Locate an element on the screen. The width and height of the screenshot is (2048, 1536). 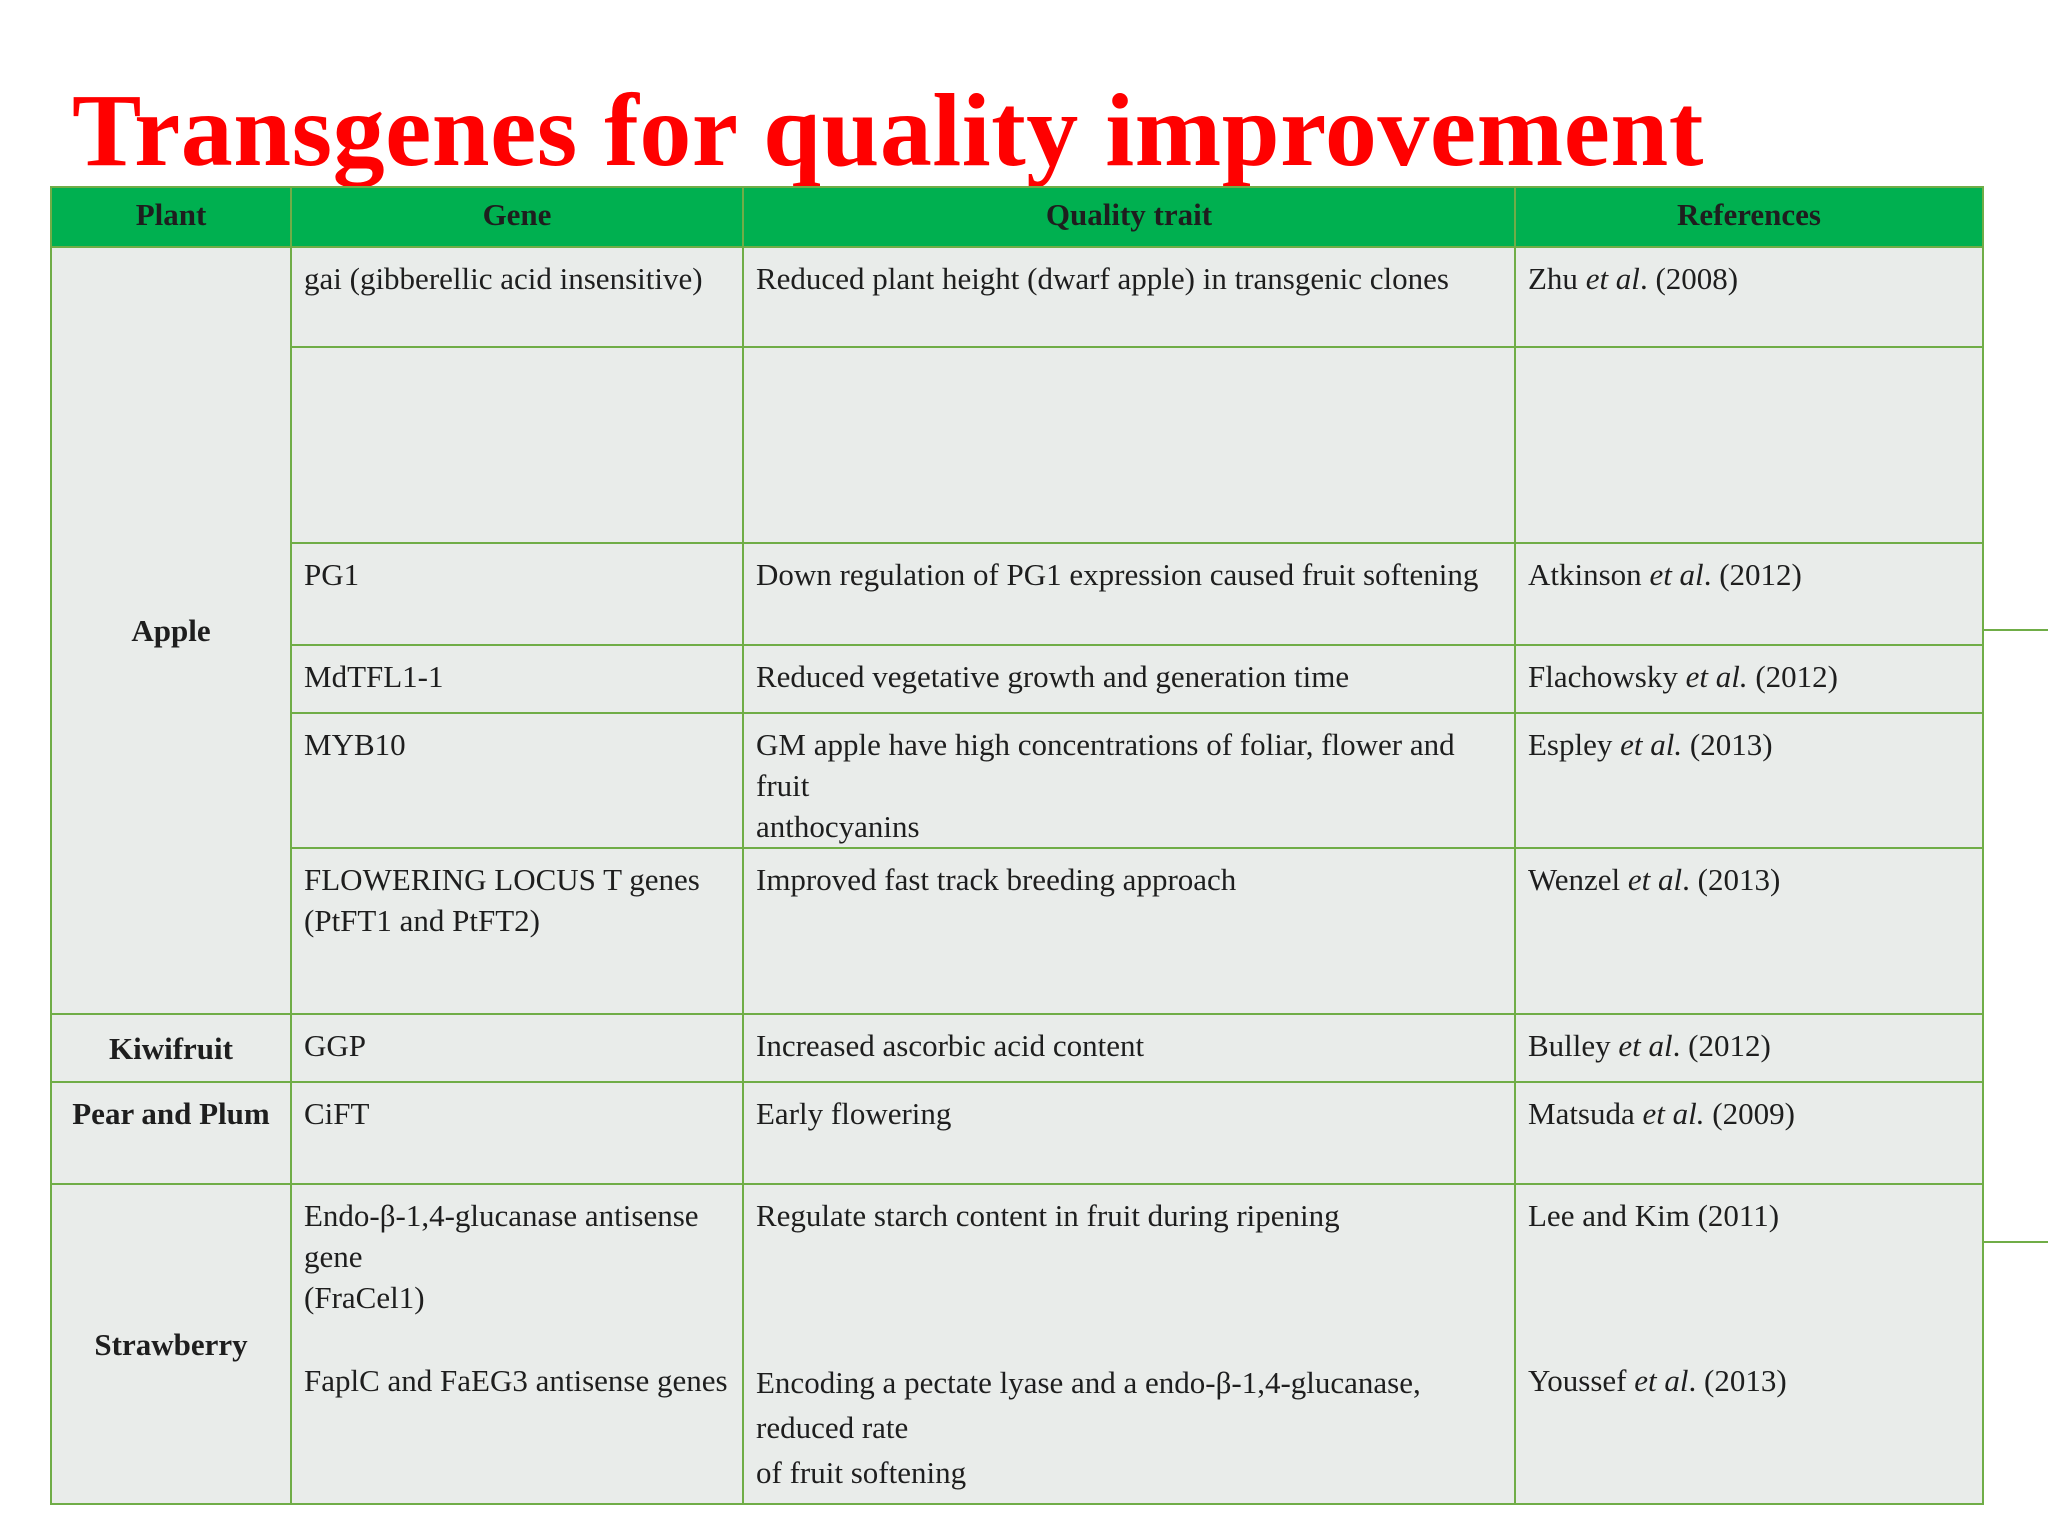
plant-cell-apple: Apple is located at coordinates (171, 630).